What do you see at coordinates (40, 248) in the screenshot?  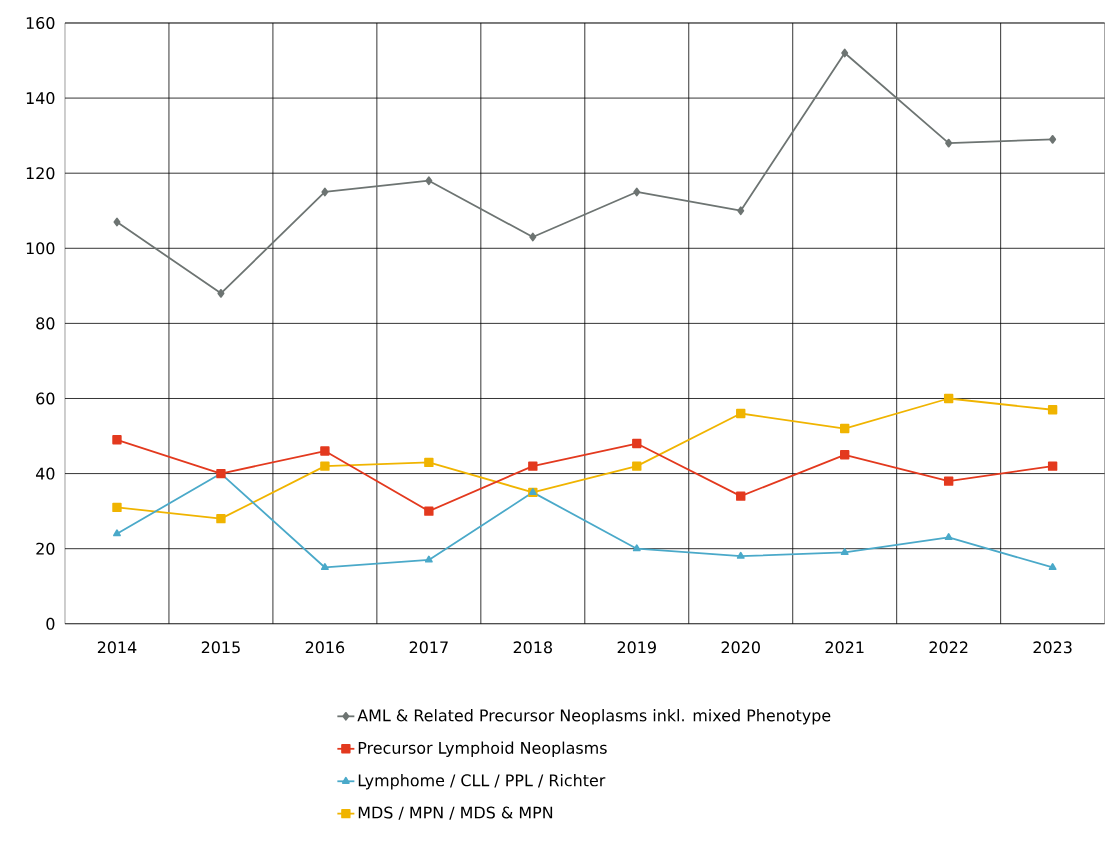 I see `y-tick-label: 100` at bounding box center [40, 248].